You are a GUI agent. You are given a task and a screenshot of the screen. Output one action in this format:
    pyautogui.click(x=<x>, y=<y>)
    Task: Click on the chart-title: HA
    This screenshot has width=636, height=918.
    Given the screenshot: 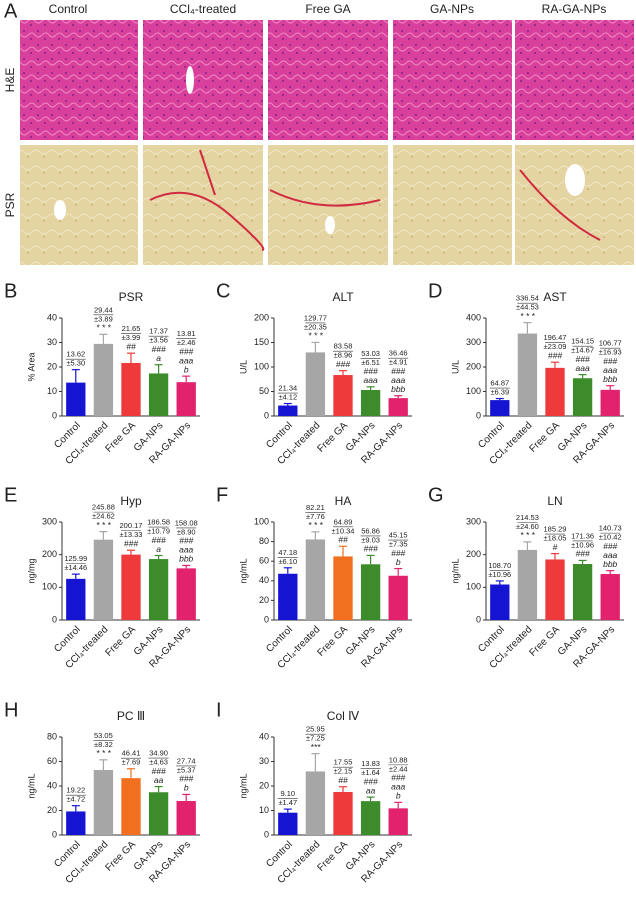 What is the action you would take?
    pyautogui.click(x=343, y=501)
    